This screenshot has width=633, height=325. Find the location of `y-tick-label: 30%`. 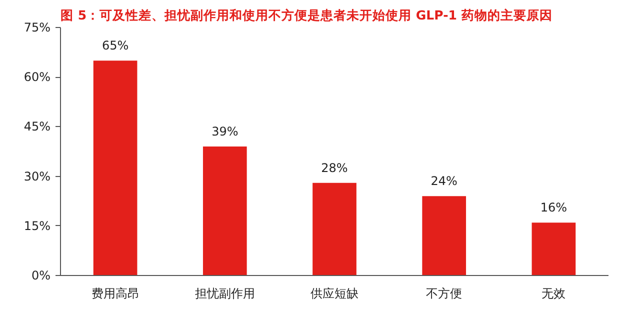

y-tick-label: 30% is located at coordinates (37, 176).